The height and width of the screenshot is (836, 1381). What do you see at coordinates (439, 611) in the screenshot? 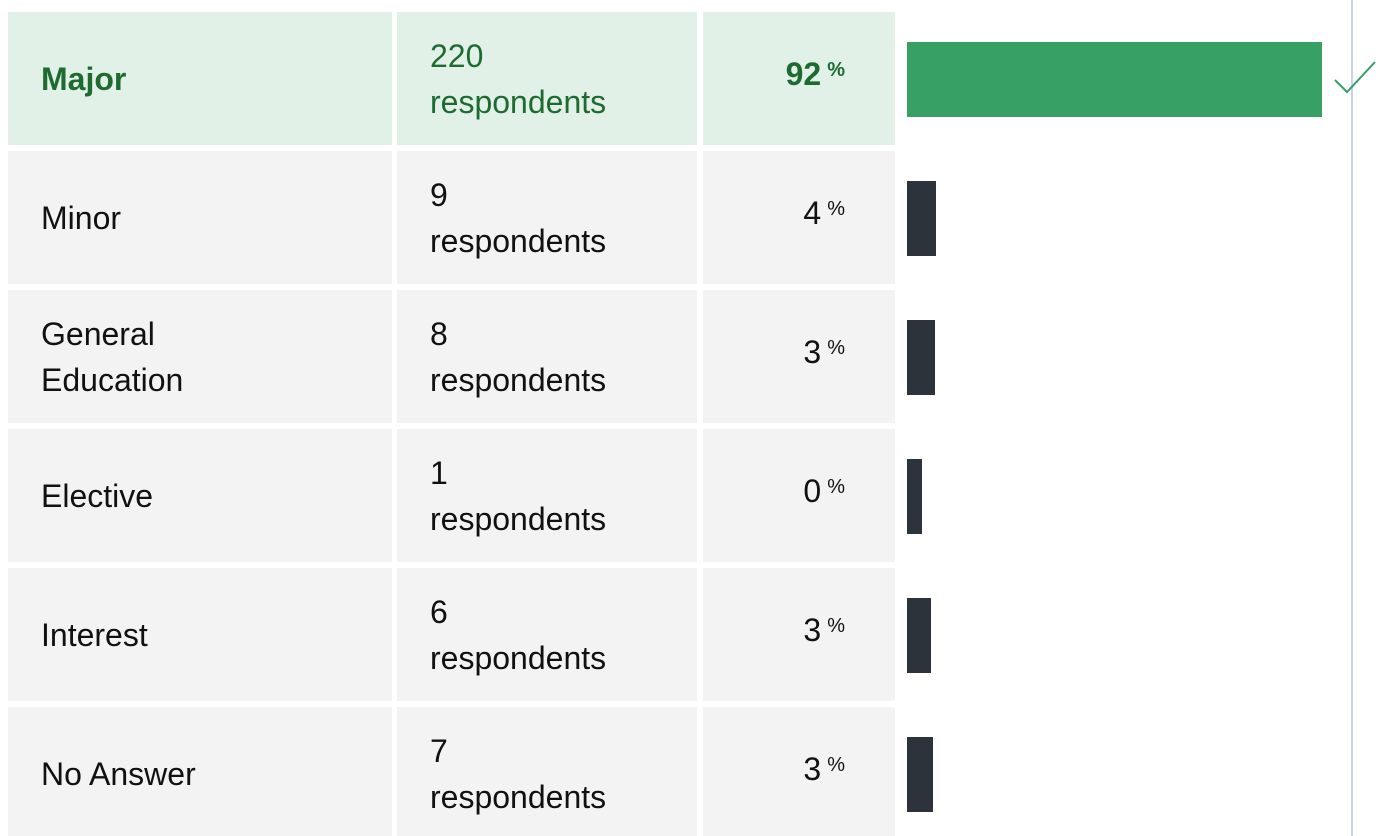
I see `count-value: 6` at bounding box center [439, 611].